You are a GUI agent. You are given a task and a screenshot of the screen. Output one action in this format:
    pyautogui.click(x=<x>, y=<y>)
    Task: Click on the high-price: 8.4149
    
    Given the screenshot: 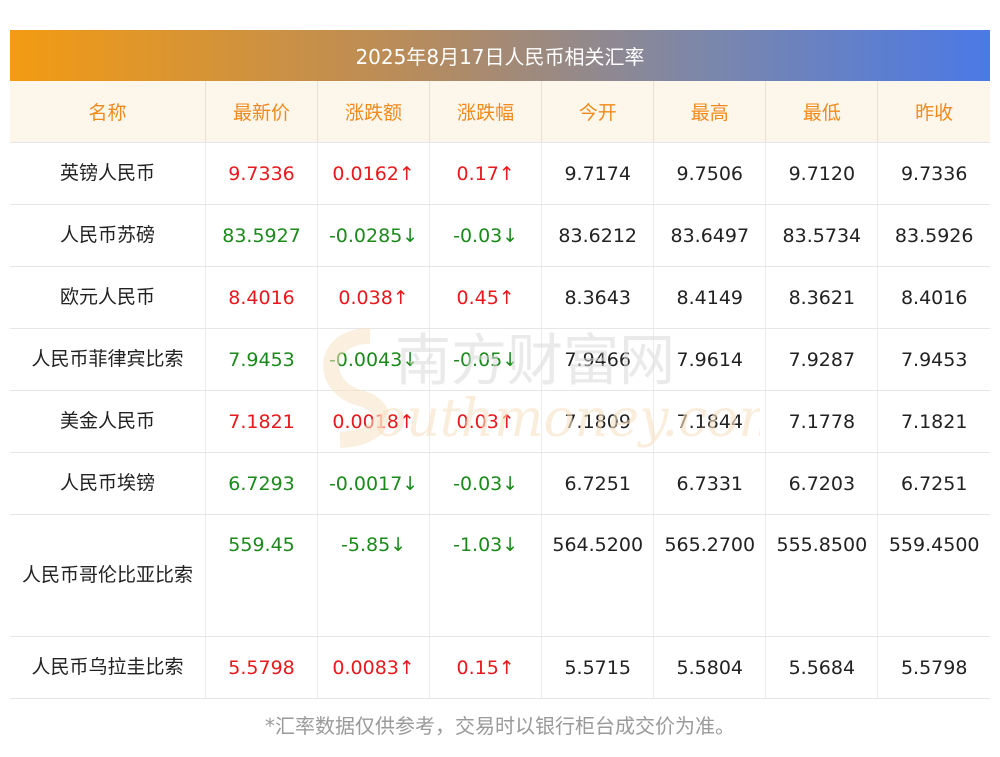 What is the action you would take?
    pyautogui.click(x=710, y=297)
    